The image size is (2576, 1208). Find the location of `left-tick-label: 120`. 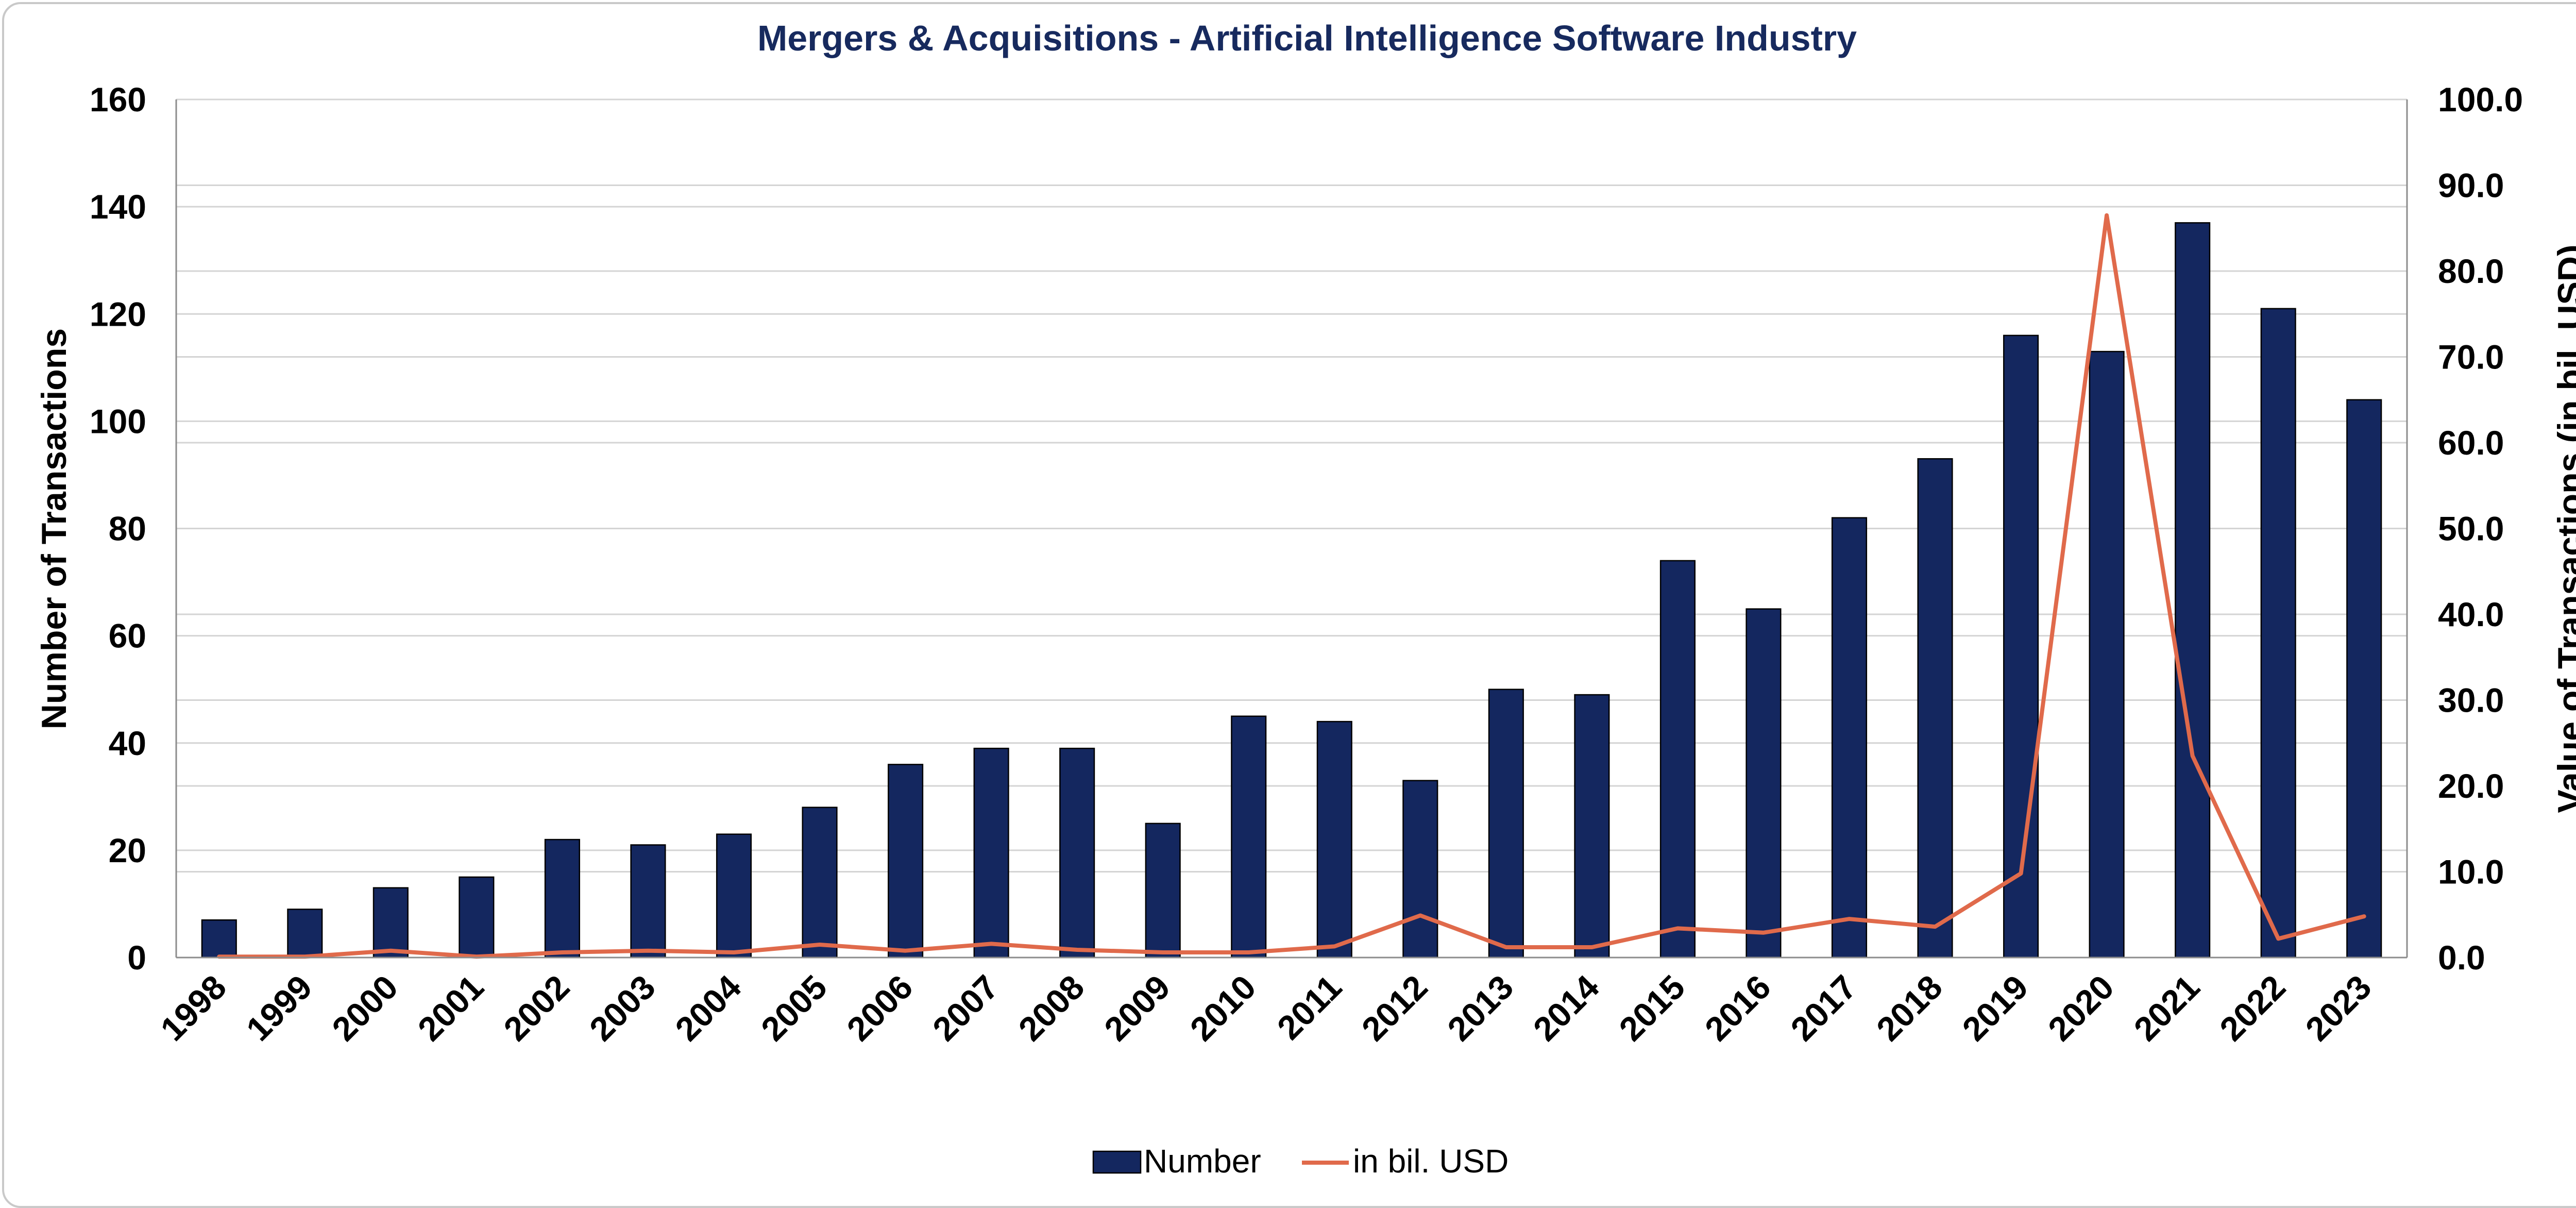

left-tick-label: 120 is located at coordinates (118, 314).